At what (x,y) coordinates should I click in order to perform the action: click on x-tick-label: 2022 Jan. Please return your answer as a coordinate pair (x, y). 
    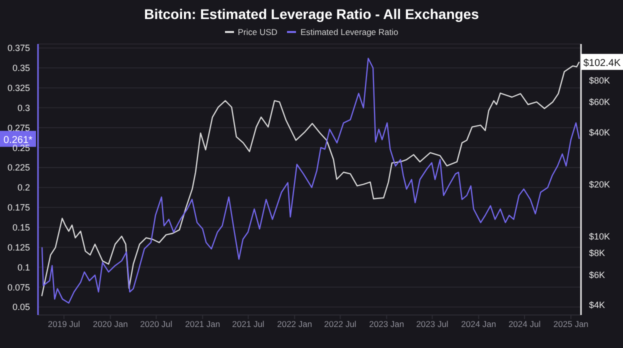
    Looking at the image, I should click on (294, 324).